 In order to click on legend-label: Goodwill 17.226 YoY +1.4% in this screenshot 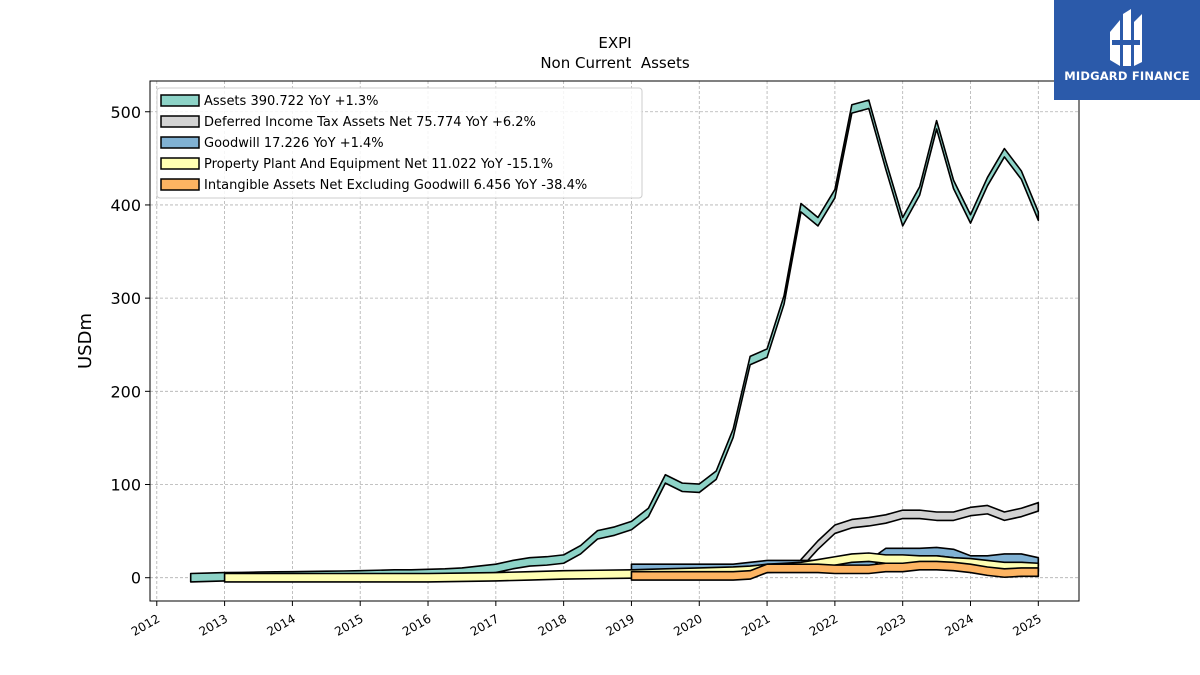, I will do `click(294, 143)`.